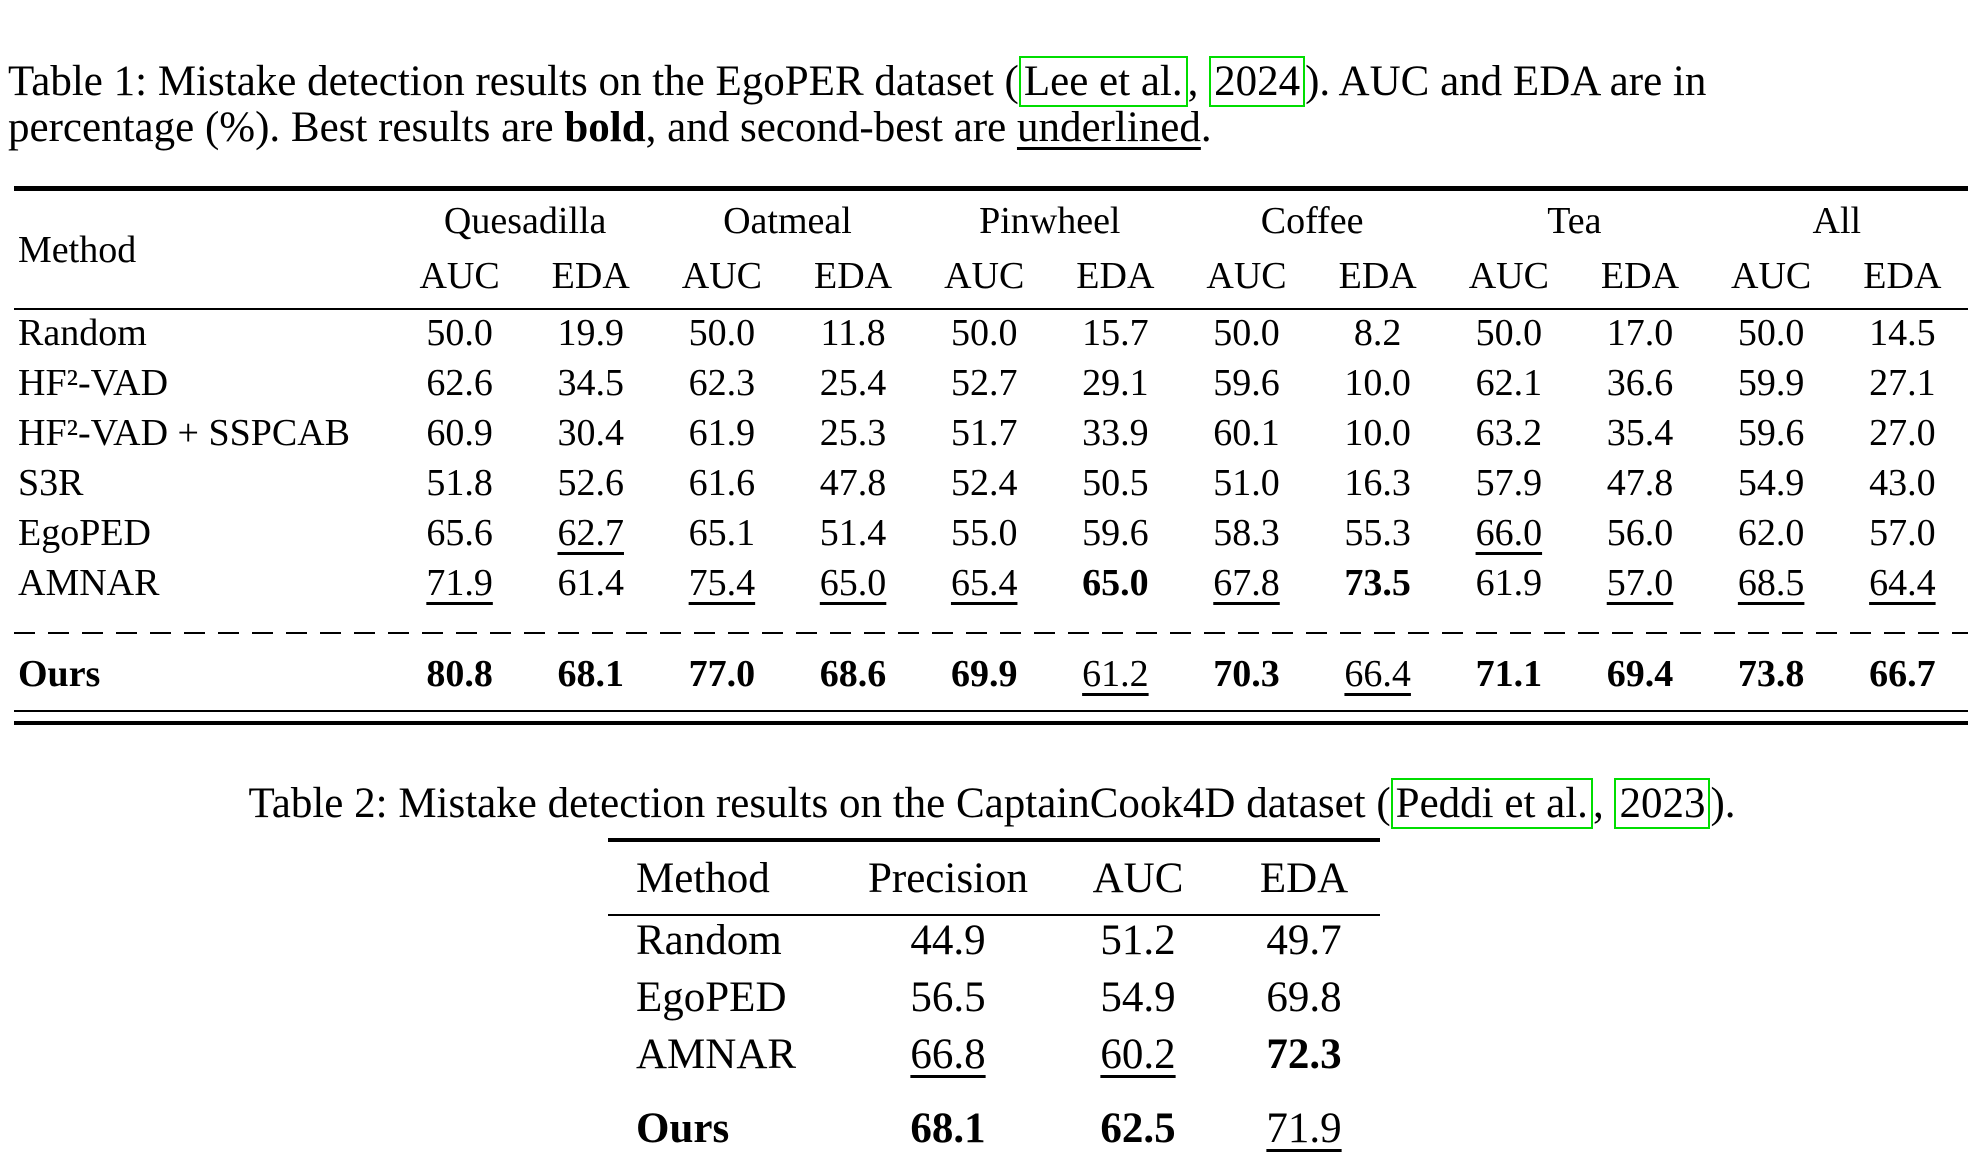  What do you see at coordinates (1115, 433) in the screenshot?
I see `value-cell: 33.9` at bounding box center [1115, 433].